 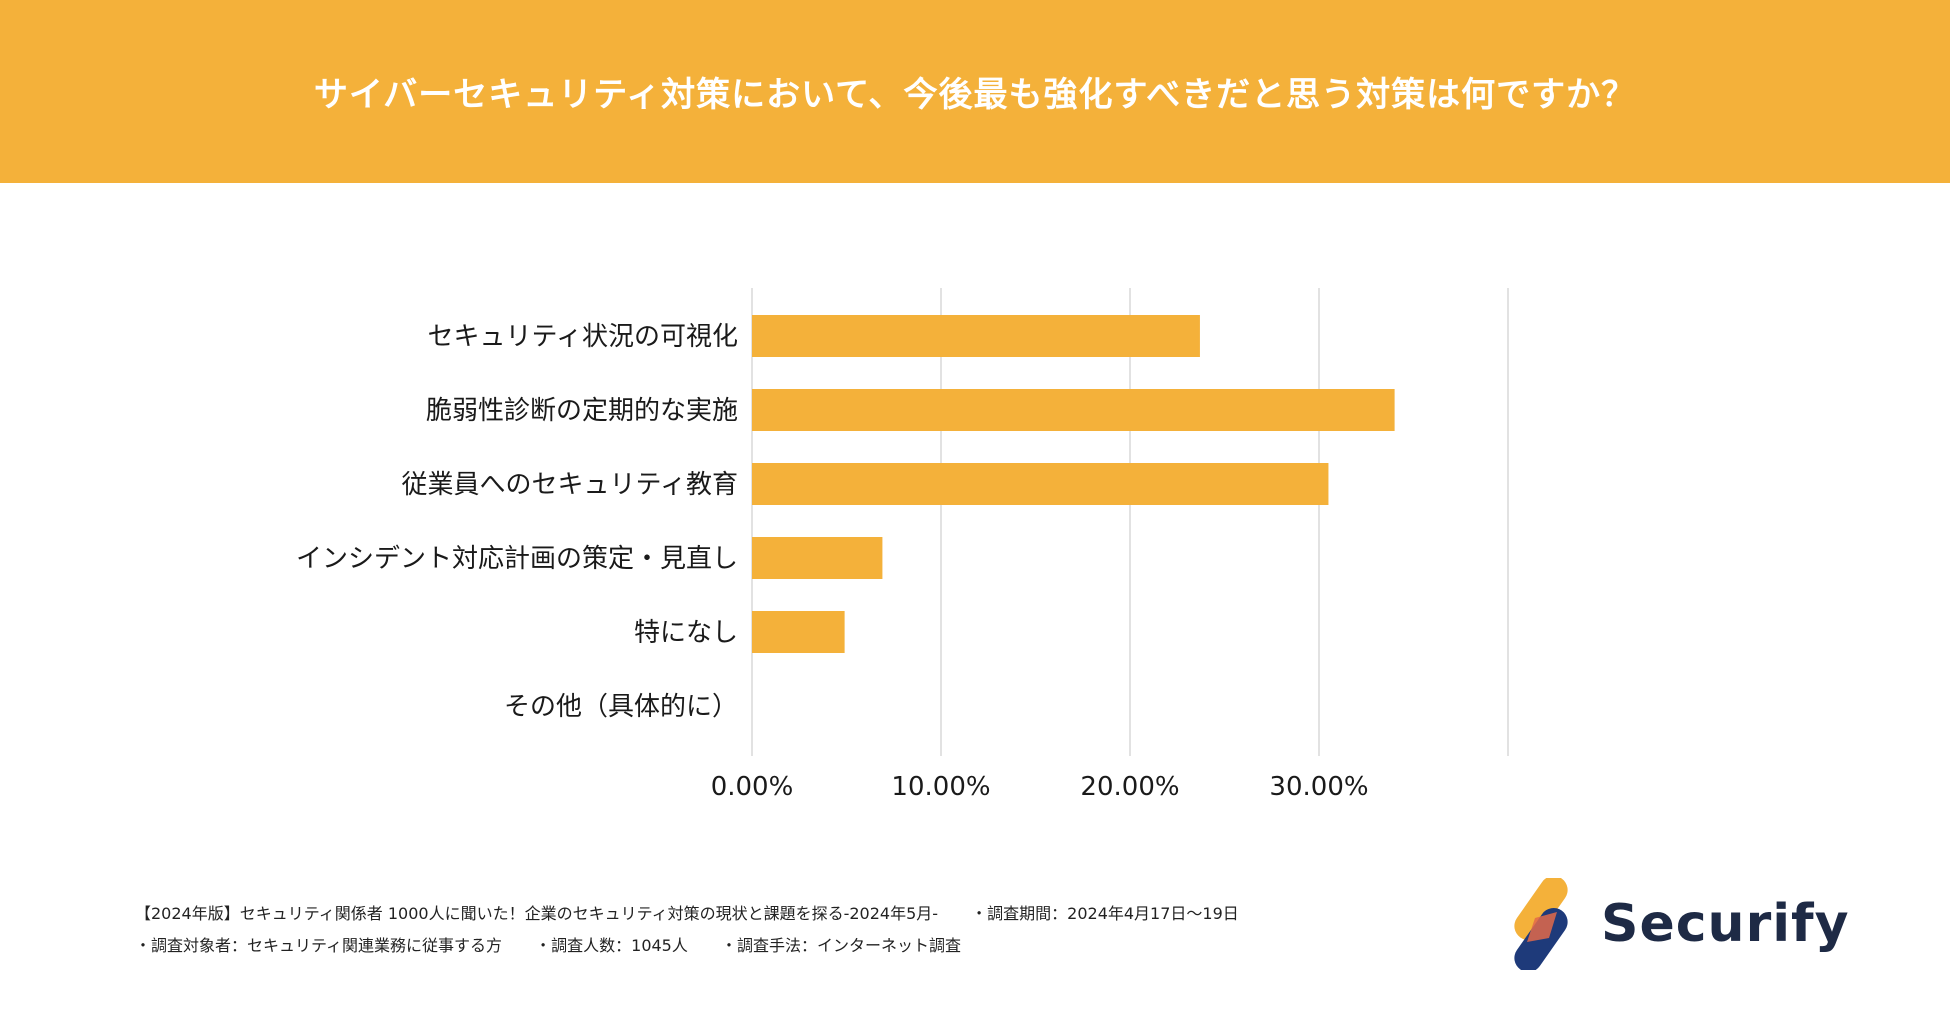 I want to click on securify-logo-text: Securify, so click(x=1725, y=924).